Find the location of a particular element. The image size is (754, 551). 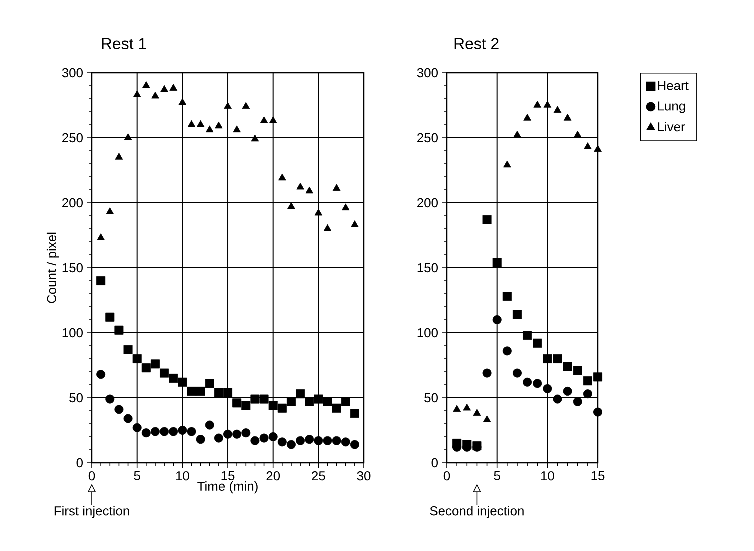

legend-label: Lung is located at coordinates (672, 108).